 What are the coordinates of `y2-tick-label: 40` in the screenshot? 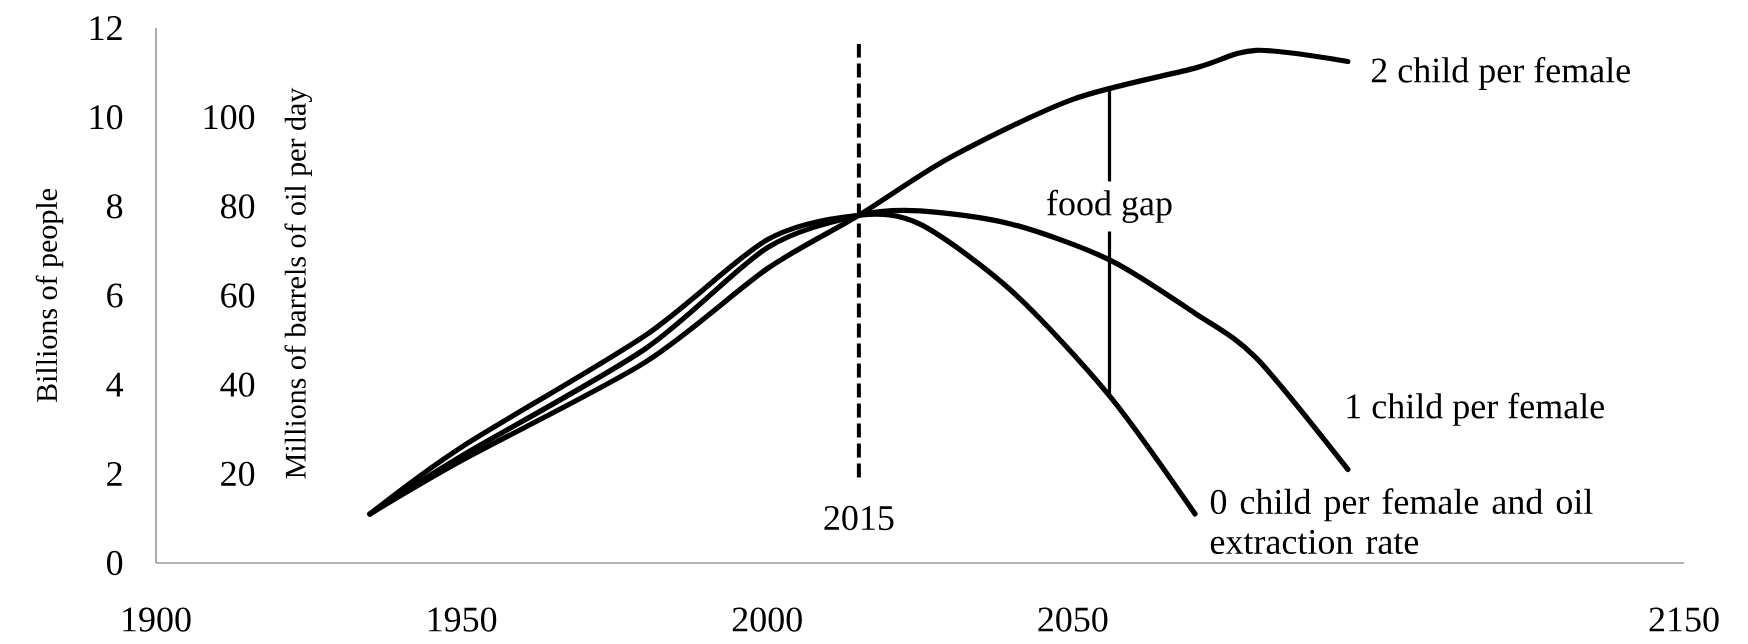 It's located at (237, 384).